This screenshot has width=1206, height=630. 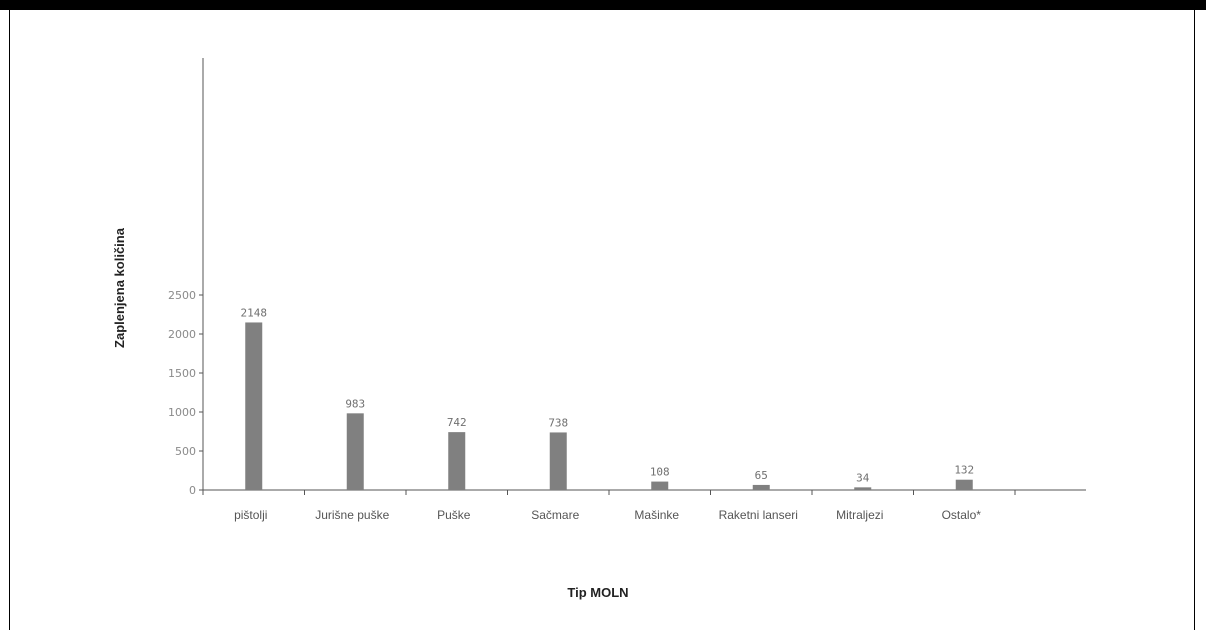 What do you see at coordinates (457, 422) in the screenshot?
I see `data-label: 742` at bounding box center [457, 422].